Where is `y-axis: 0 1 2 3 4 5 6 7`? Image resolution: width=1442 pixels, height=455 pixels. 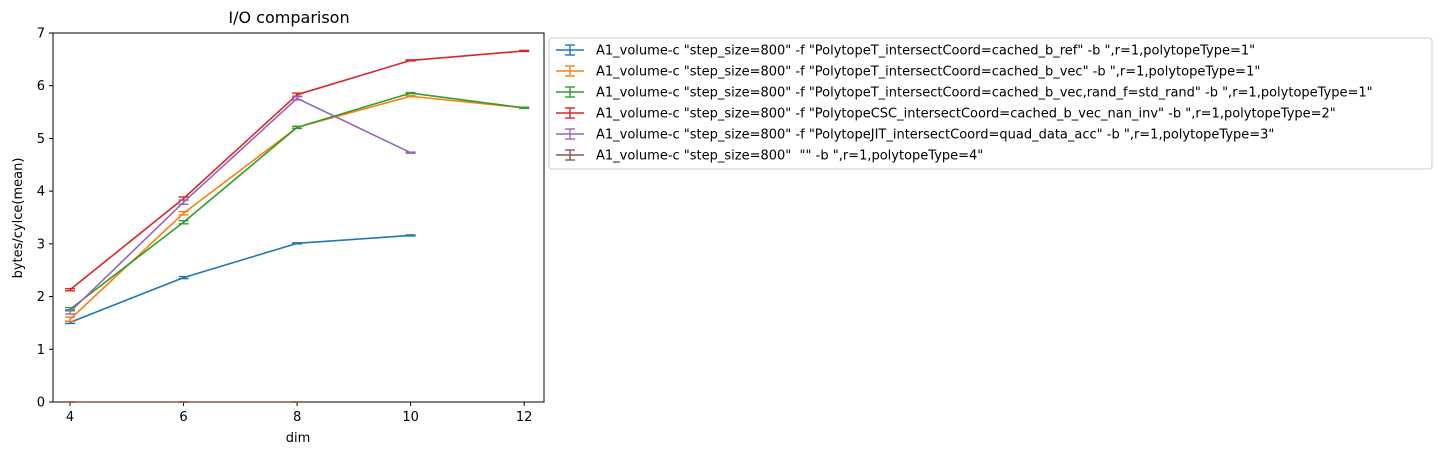
y-axis: 0 1 2 3 4 5 6 7 is located at coordinates (45, 219).